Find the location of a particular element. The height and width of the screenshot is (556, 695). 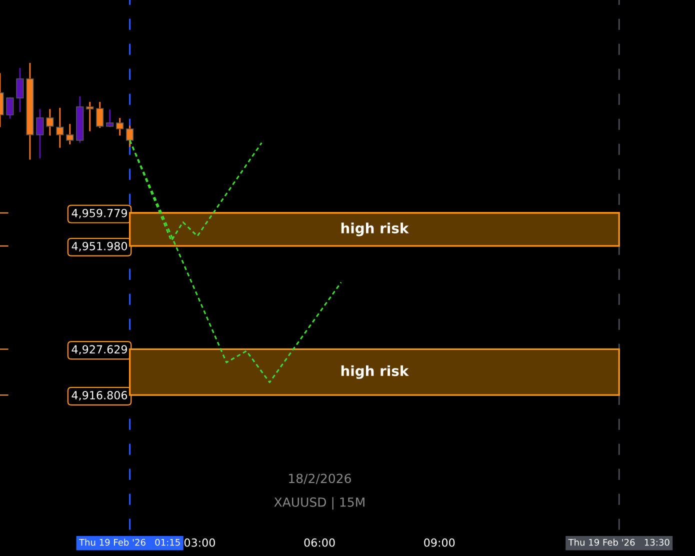

y-tick-label: 4,959.779 is located at coordinates (99, 213).